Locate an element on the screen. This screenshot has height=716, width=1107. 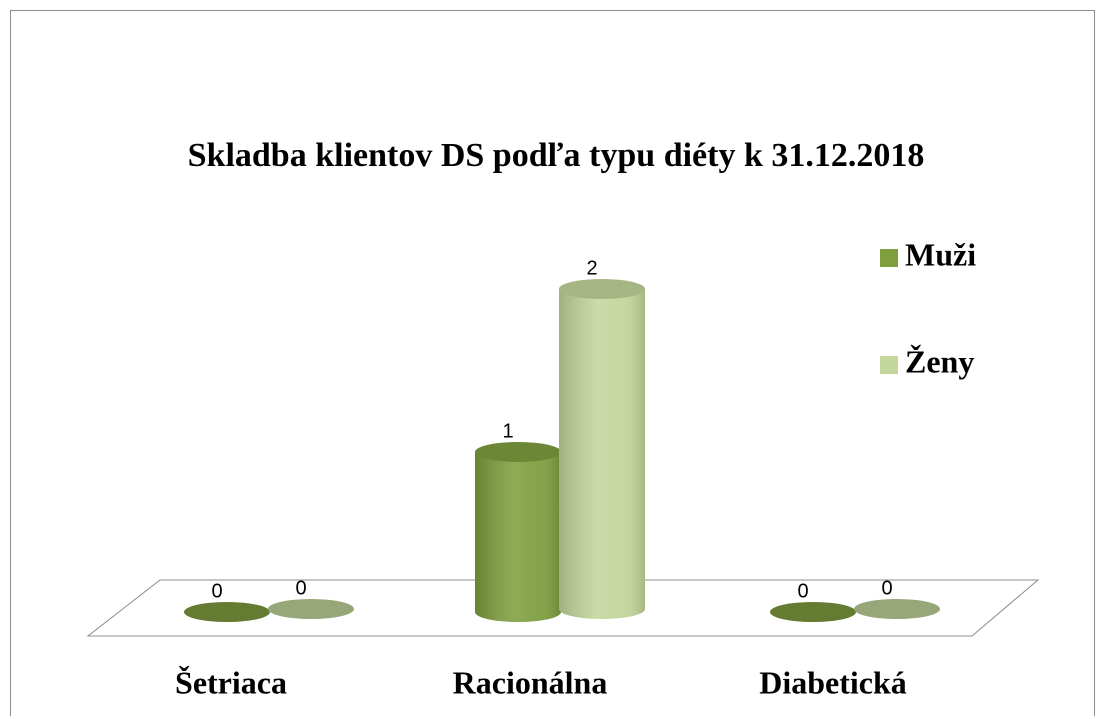
legend-label: Muži is located at coordinates (940, 254).